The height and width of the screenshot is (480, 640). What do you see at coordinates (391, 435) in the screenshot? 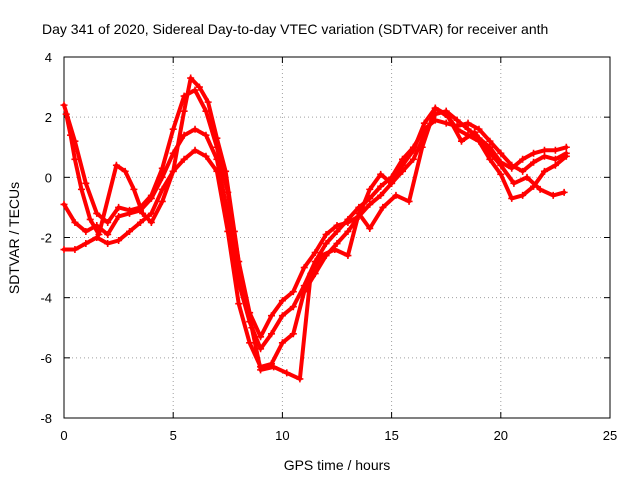
I see `x-tick-label: 15` at bounding box center [391, 435].